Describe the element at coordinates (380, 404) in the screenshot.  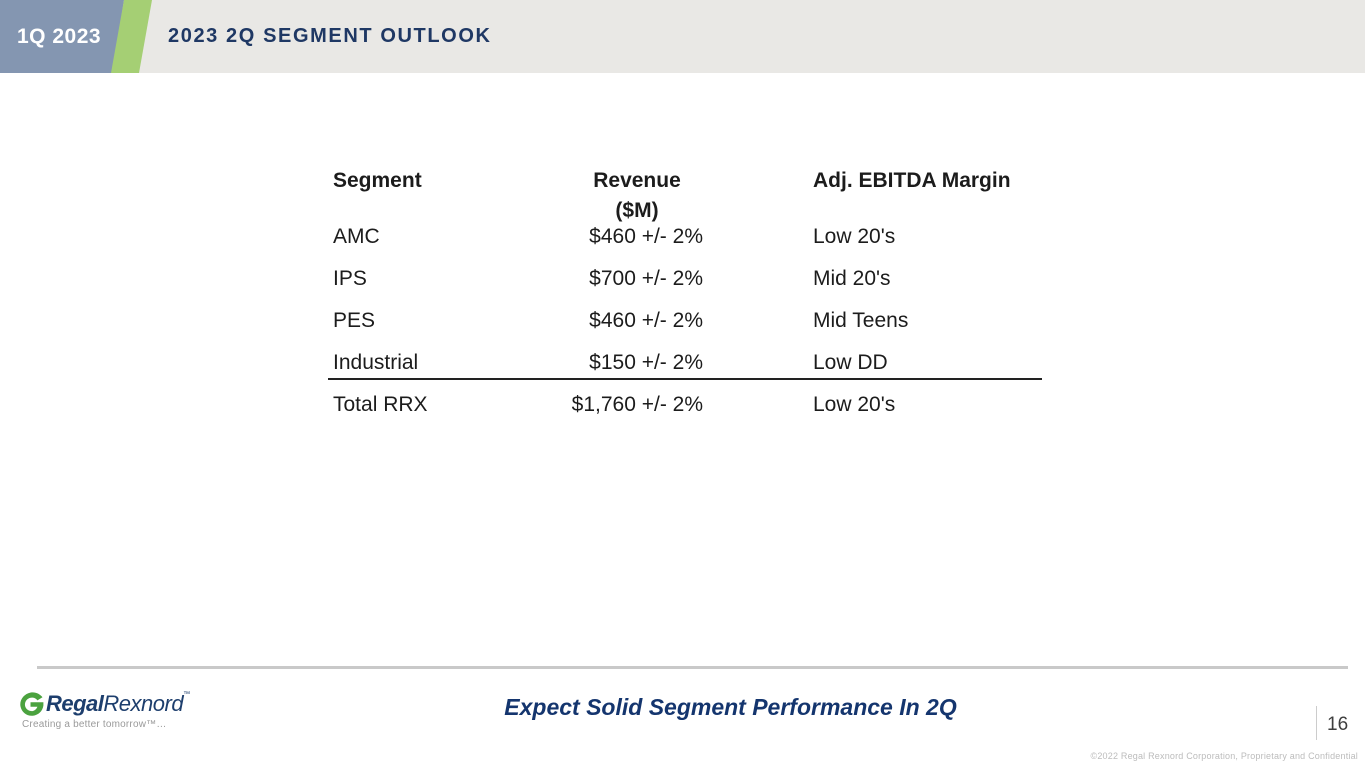
I see `total-label: Total RRX` at that location.